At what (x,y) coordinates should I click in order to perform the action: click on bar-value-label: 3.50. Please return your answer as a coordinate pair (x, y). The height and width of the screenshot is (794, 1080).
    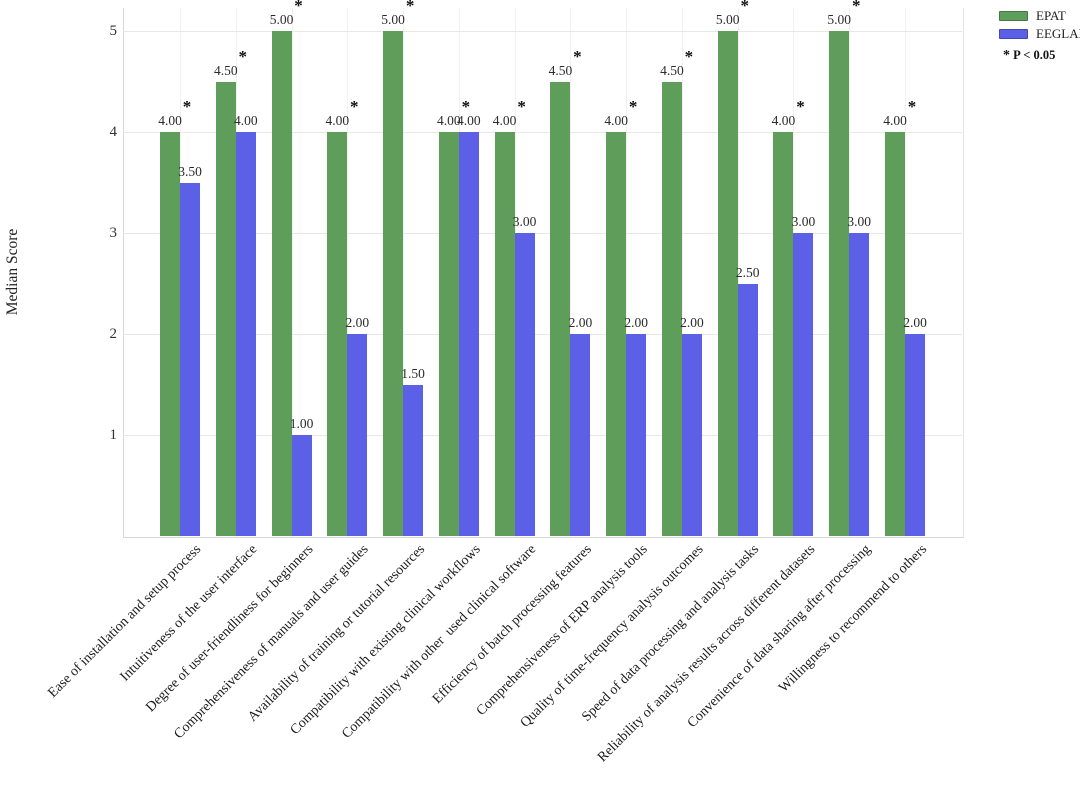
    Looking at the image, I should click on (190, 171).